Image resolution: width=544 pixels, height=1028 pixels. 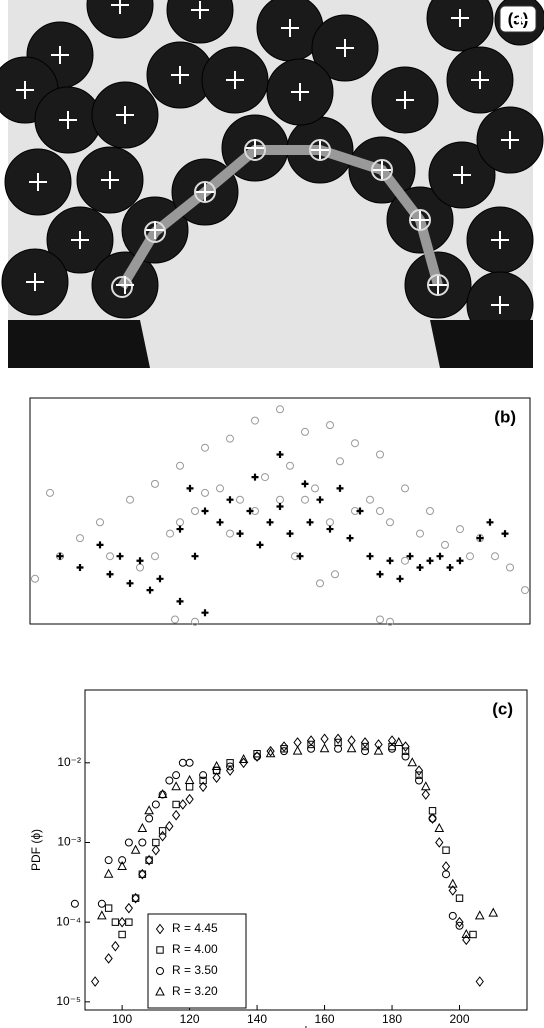 What do you see at coordinates (502, 708) in the screenshot?
I see `panel-label: (c)` at bounding box center [502, 708].